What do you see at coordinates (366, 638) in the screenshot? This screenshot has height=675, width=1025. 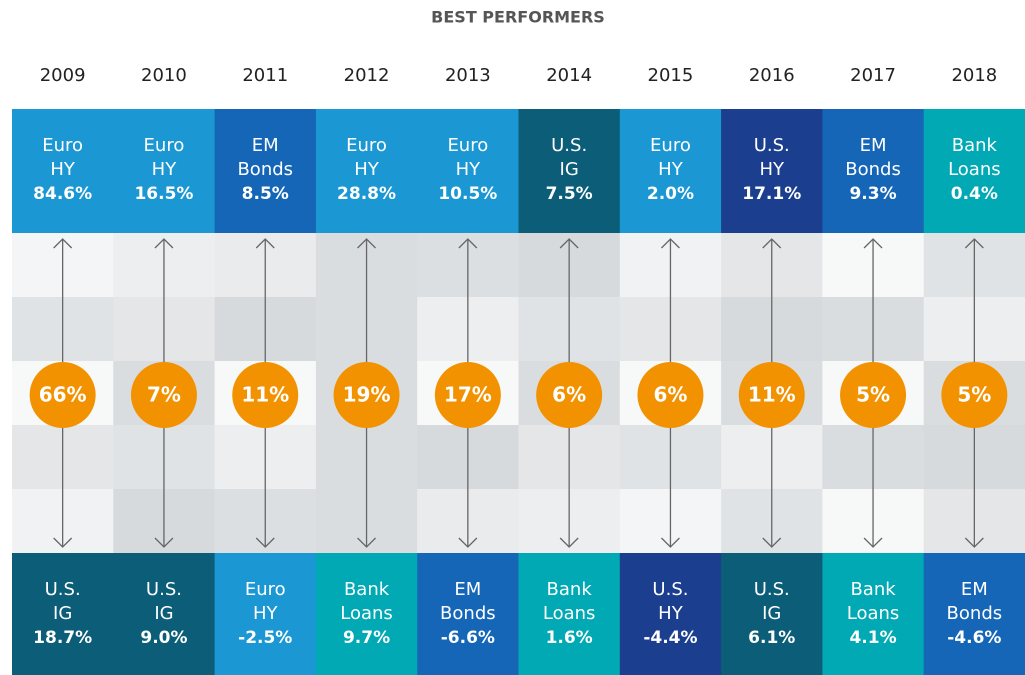 I see `return-value: 9.7%` at bounding box center [366, 638].